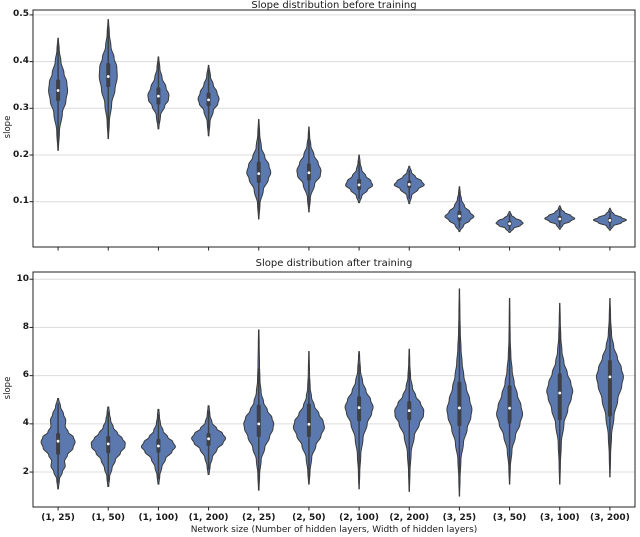 The height and width of the screenshot is (537, 640). What do you see at coordinates (334, 263) in the screenshot?
I see `chart-title-after: Slope distribution after training` at bounding box center [334, 263].